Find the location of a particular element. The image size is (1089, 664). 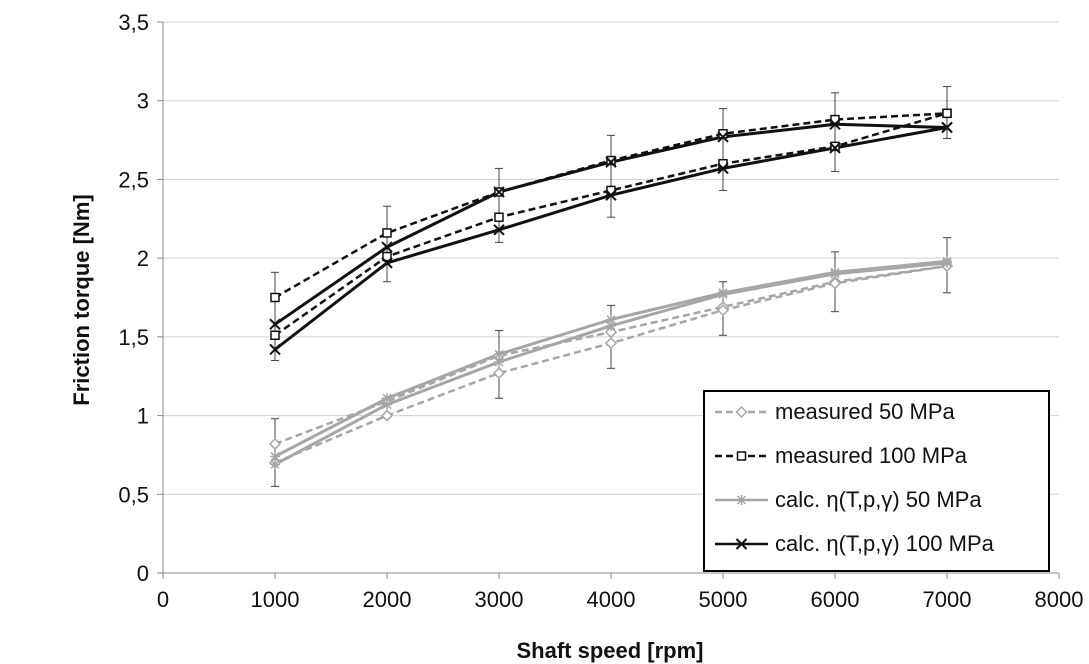

legend-label-calc-50: calc. η(T,p,γ) 50 MPa is located at coordinates (878, 499).